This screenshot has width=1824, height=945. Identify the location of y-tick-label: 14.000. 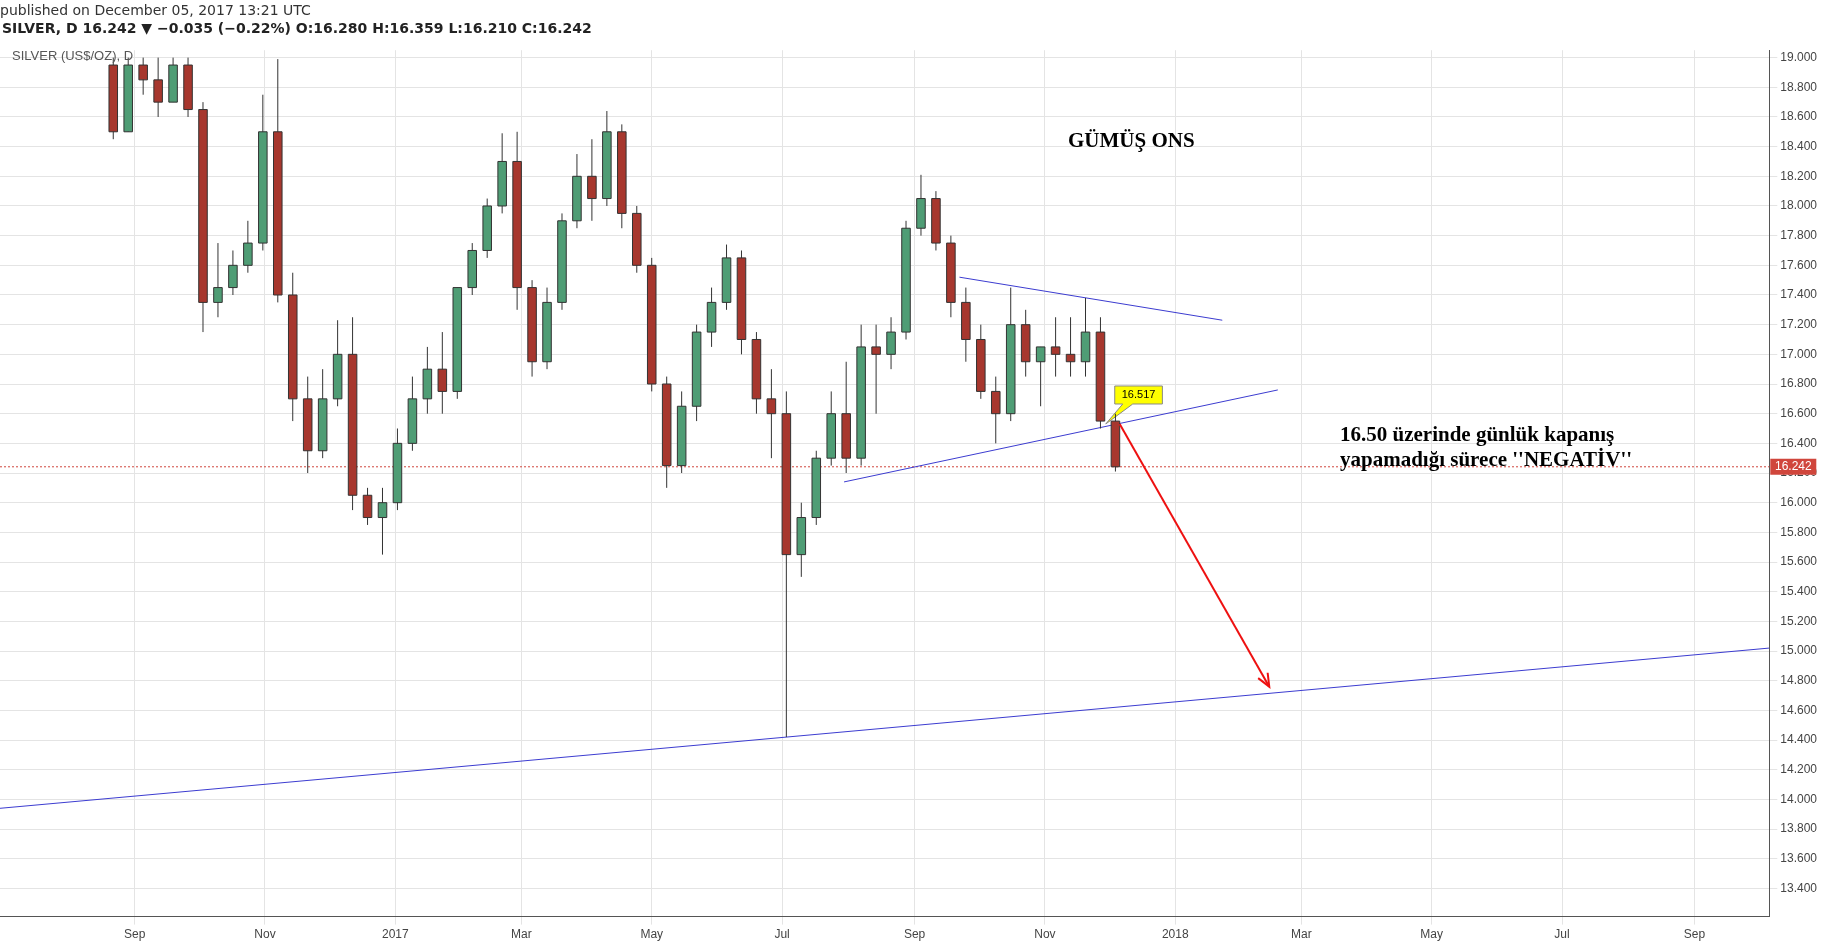
(1799, 798).